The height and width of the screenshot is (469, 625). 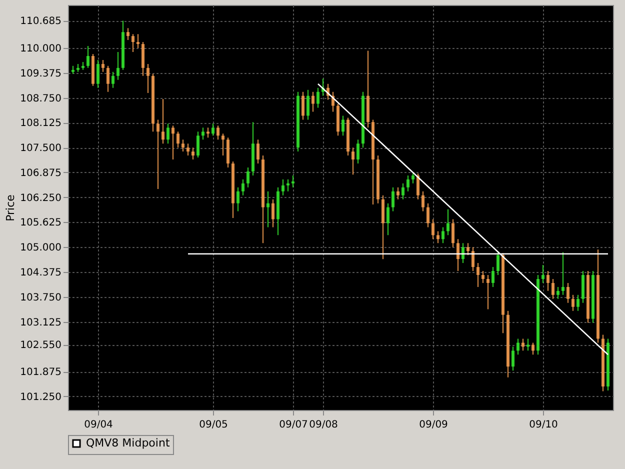 I want to click on x-tick-label: 09/10, so click(x=543, y=425).